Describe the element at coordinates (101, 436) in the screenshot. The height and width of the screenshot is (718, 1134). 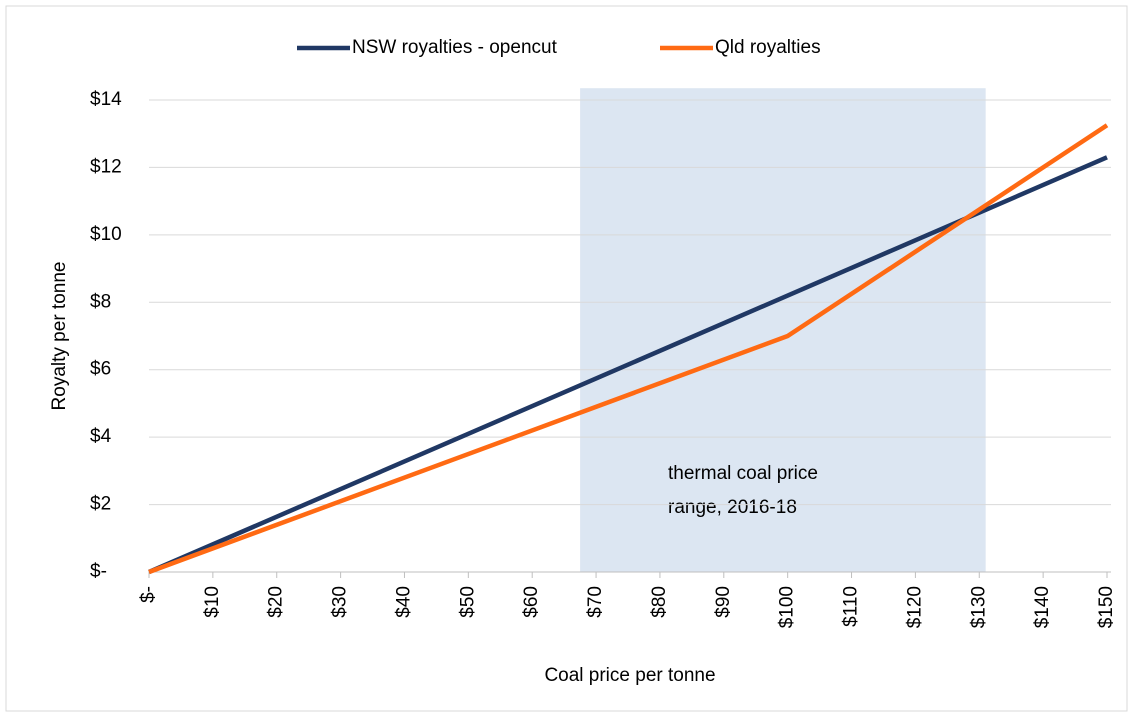
I see `y-tick-label: $4` at that location.